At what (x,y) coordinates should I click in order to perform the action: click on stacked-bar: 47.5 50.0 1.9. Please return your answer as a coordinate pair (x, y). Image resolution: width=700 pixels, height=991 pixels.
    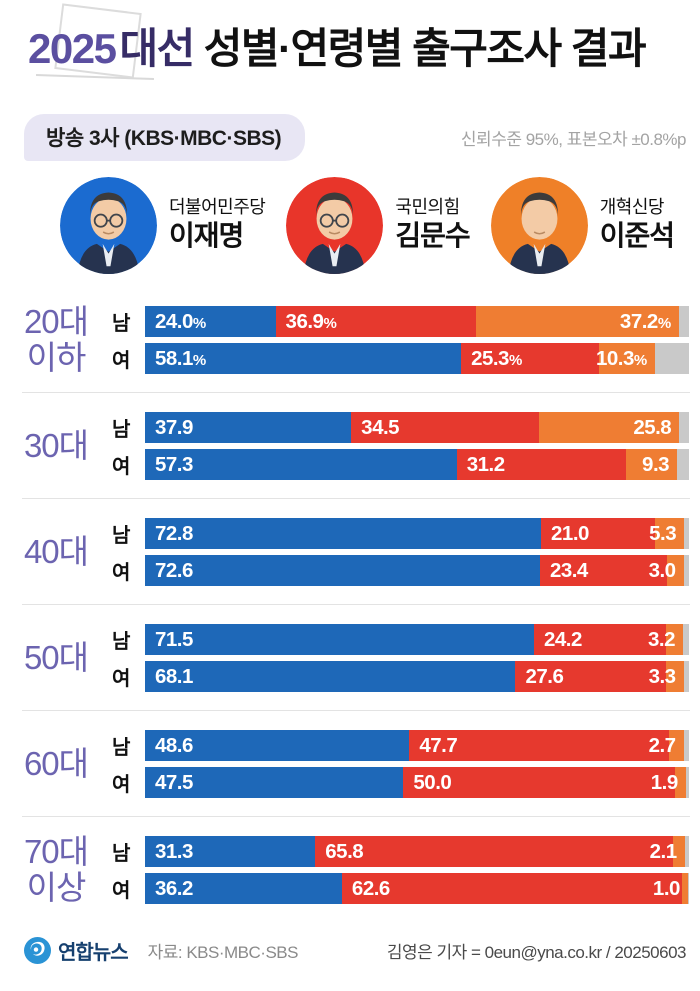
    Looking at the image, I should click on (417, 782).